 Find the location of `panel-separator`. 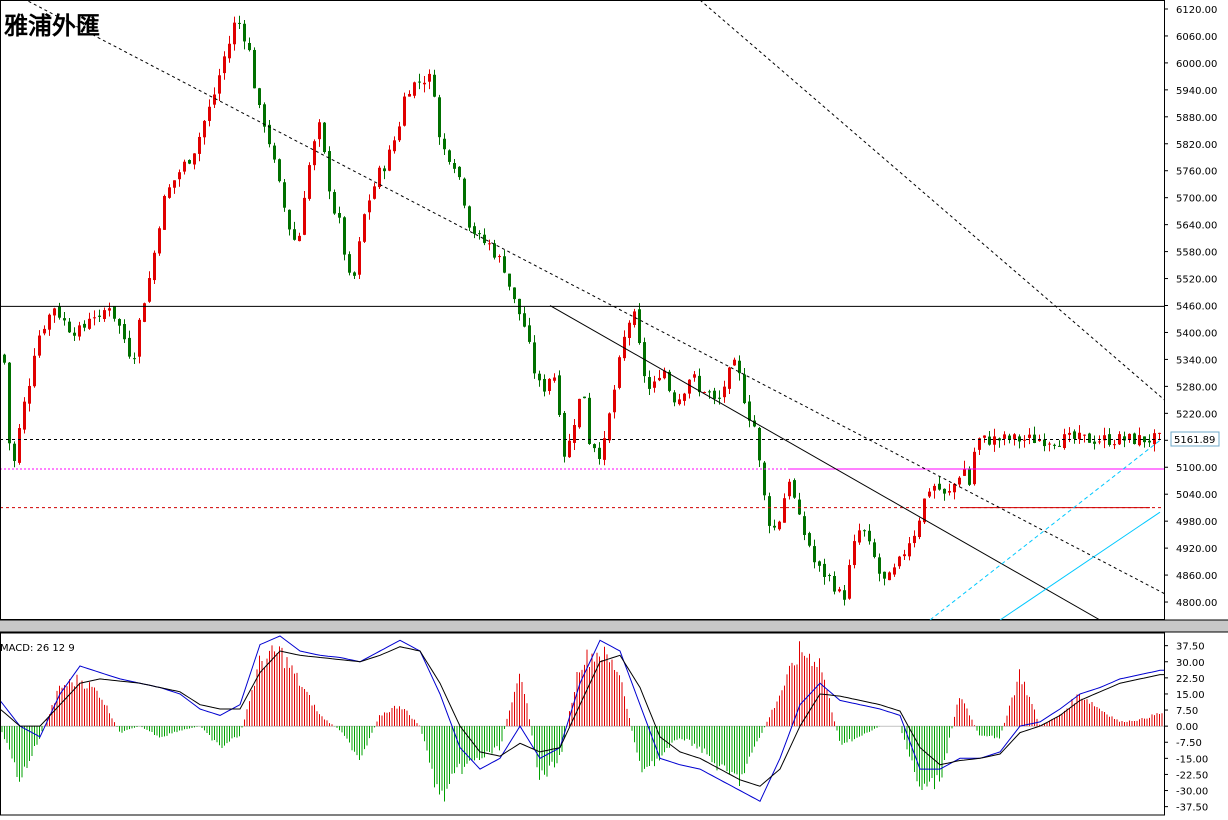

panel-separator is located at coordinates (614, 626).